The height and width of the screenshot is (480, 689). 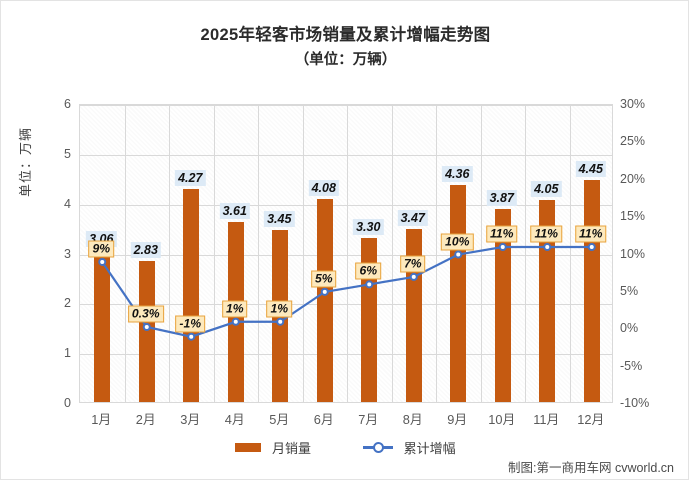 What do you see at coordinates (234, 211) in the screenshot?
I see `bar-value-label-4月: 3.61` at bounding box center [234, 211].